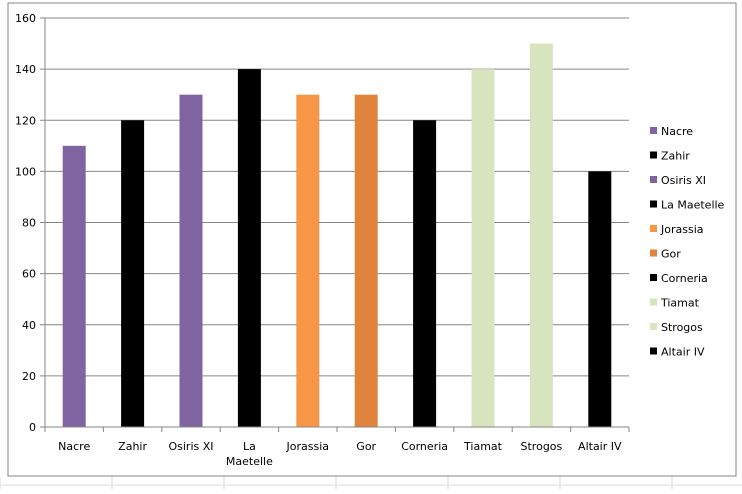  Describe the element at coordinates (25, 171) in the screenshot. I see `y-tick-label: 100` at that location.